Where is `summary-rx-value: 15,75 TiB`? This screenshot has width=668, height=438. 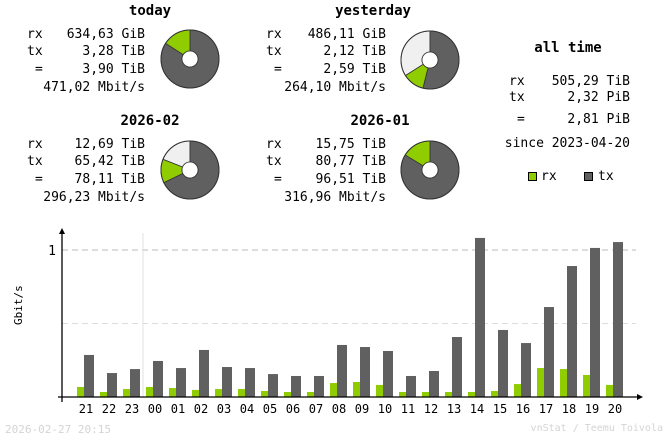
summary-rx-value: 15,75 TiB is located at coordinates (350, 144).